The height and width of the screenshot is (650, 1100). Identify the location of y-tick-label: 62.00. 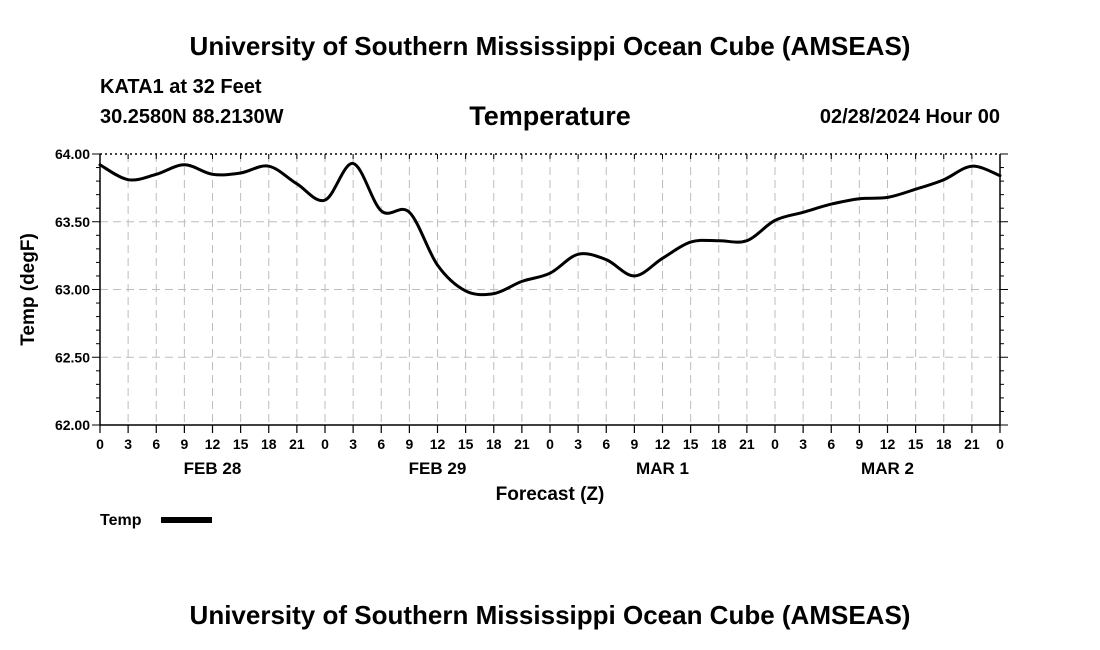
(72, 425).